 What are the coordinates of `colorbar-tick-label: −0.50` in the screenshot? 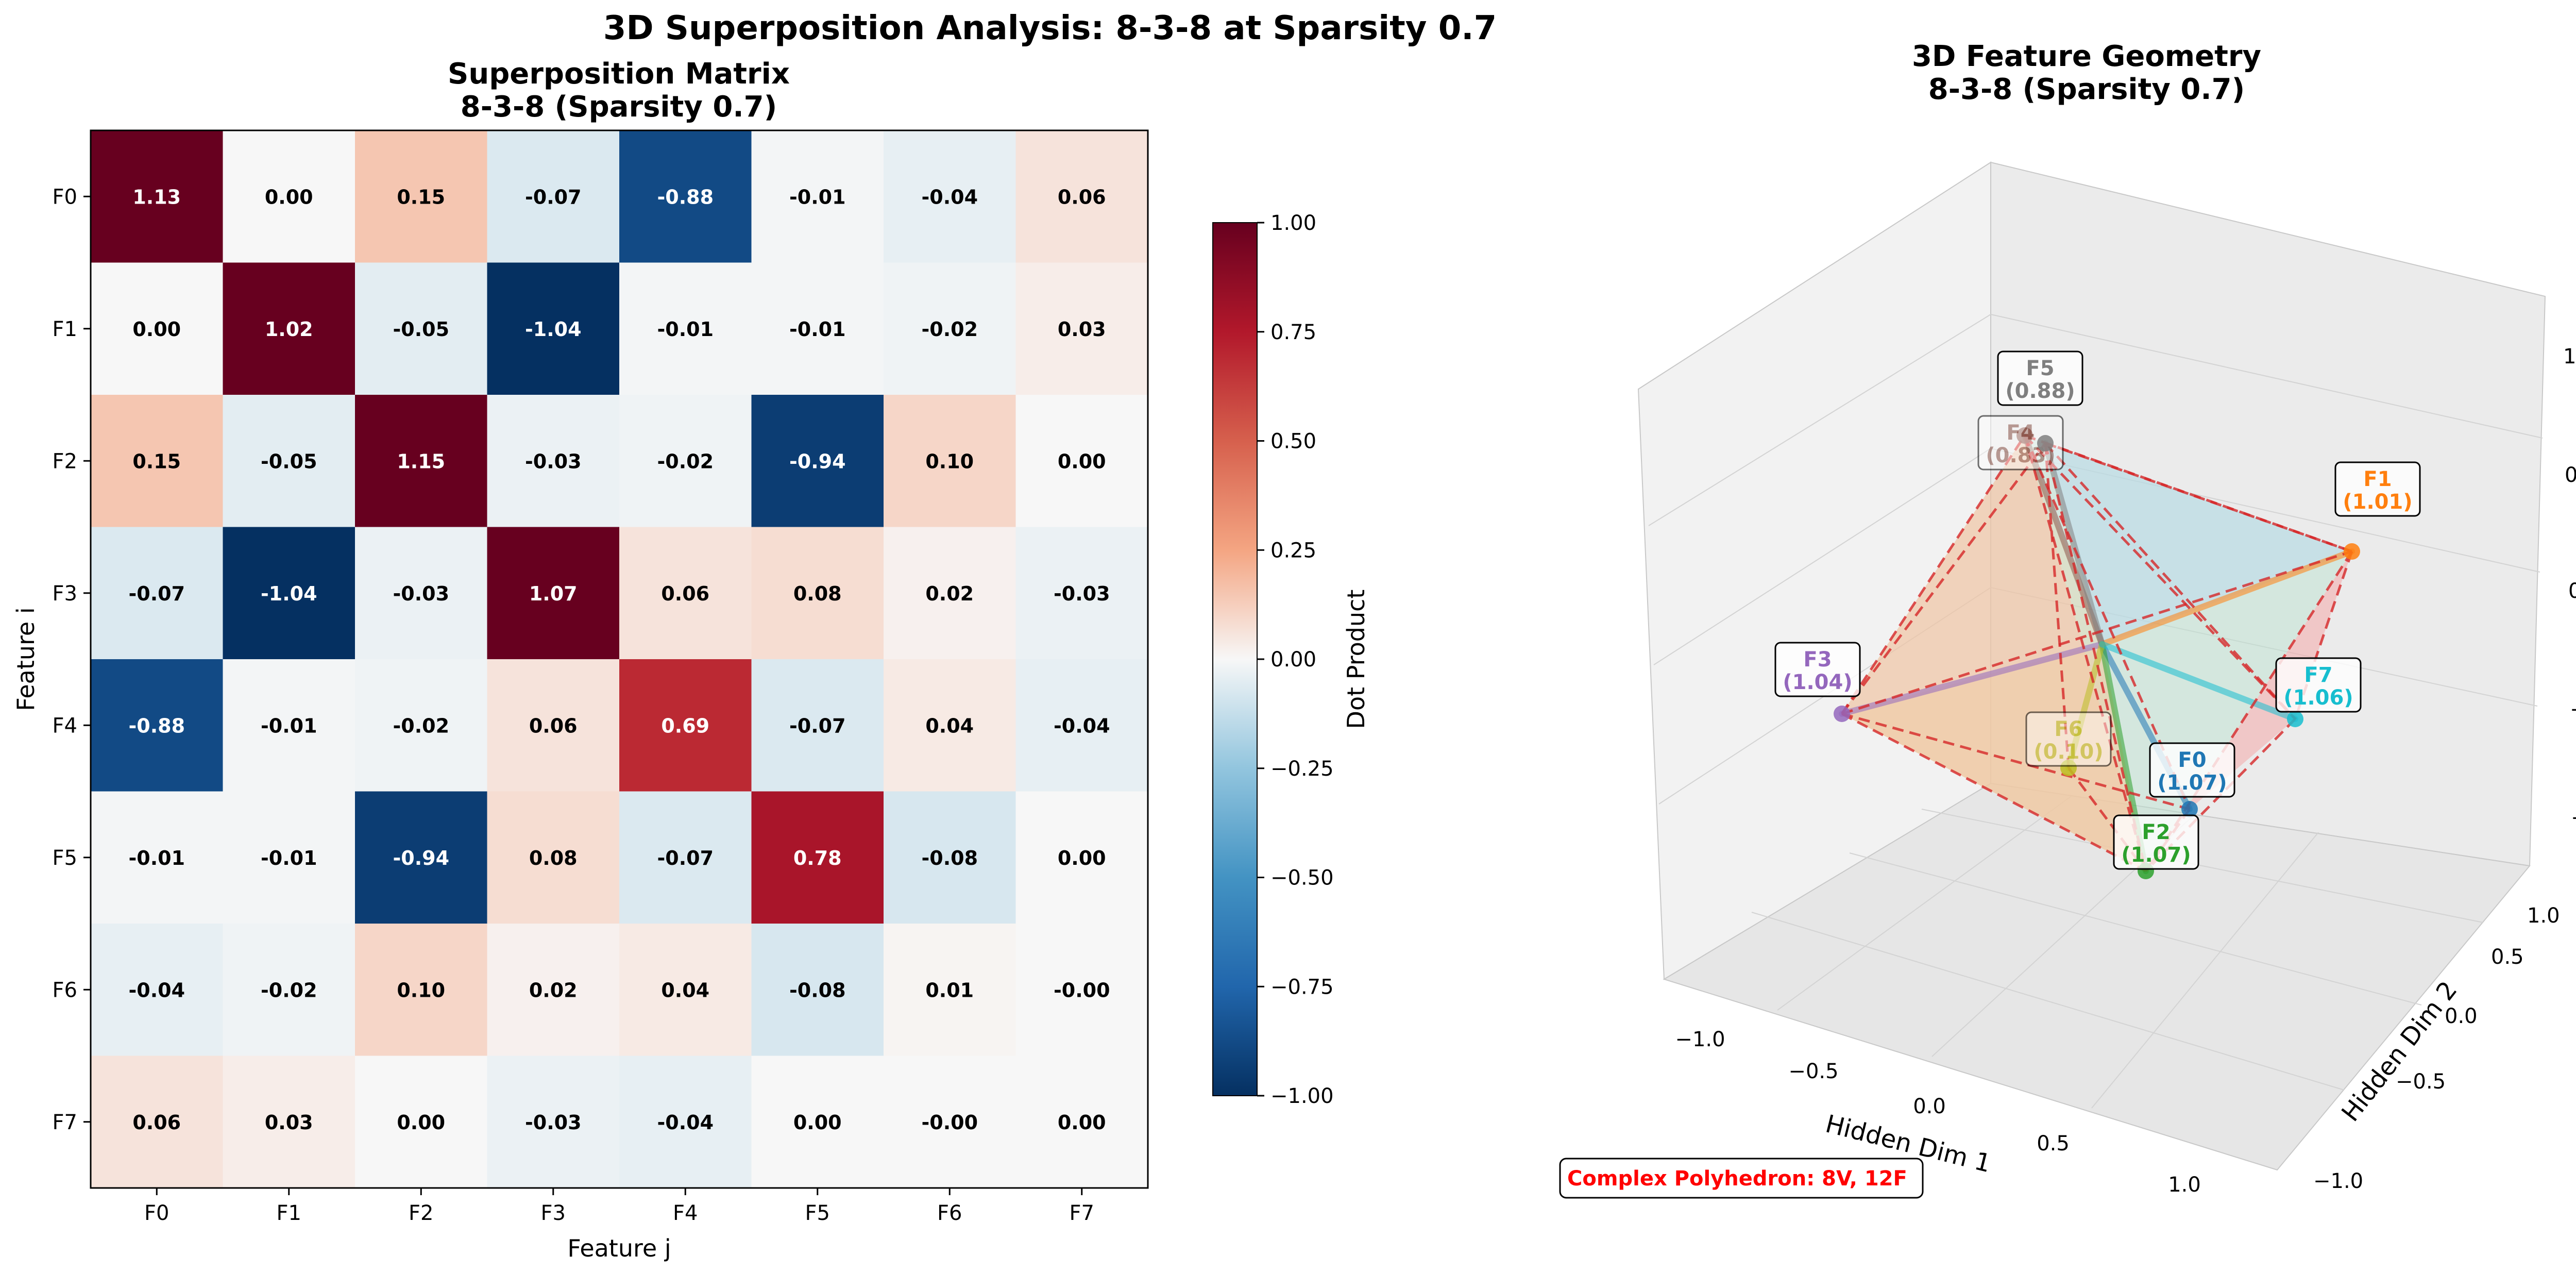 It's located at (1302, 878).